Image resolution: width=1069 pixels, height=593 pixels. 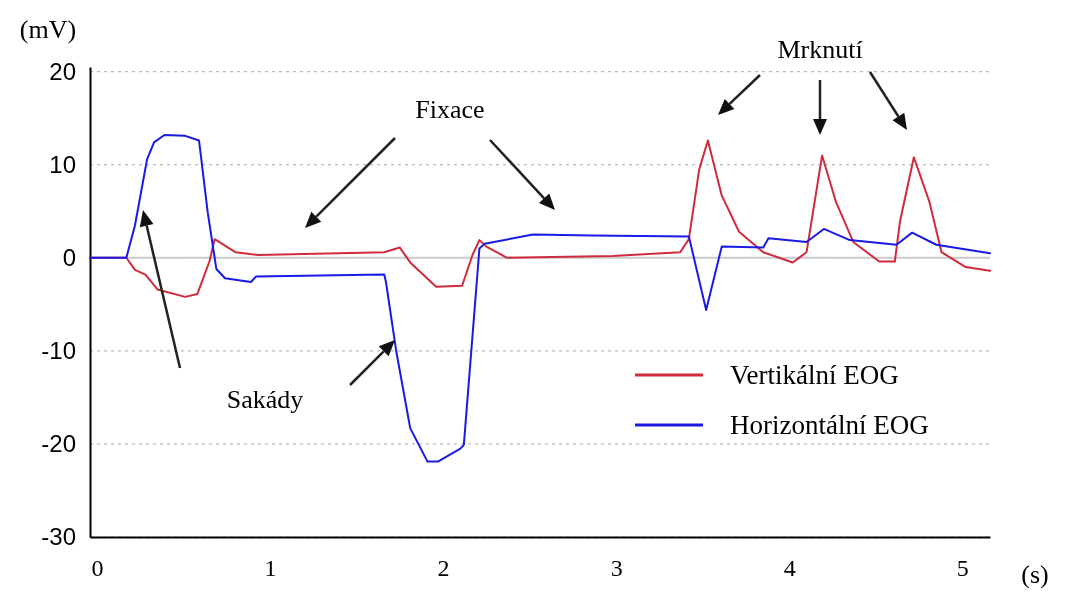 What do you see at coordinates (1035, 574) in the screenshot?
I see `x-axis-title: (s)` at bounding box center [1035, 574].